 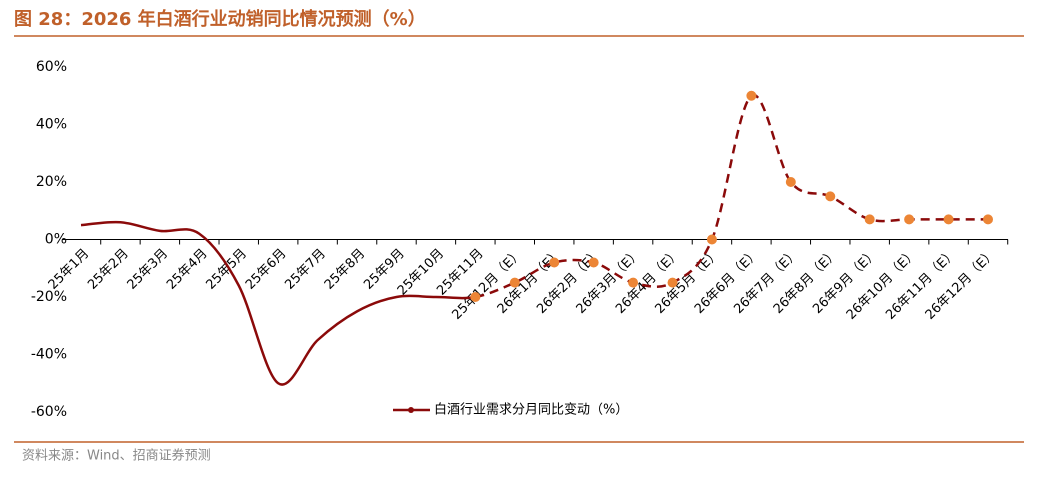 What do you see at coordinates (921, 284) in the screenshot?
I see `x-tick-label: 26年11月（E）` at bounding box center [921, 284].